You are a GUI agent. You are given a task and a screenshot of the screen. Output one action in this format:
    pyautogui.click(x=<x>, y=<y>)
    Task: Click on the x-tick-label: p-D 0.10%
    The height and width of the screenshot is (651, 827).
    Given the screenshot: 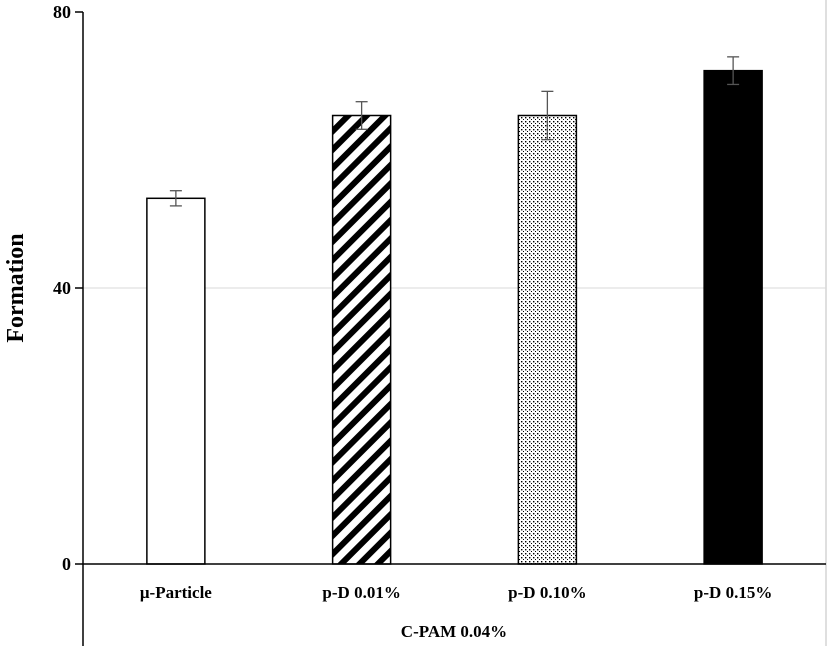 What is the action you would take?
    pyautogui.click(x=547, y=592)
    